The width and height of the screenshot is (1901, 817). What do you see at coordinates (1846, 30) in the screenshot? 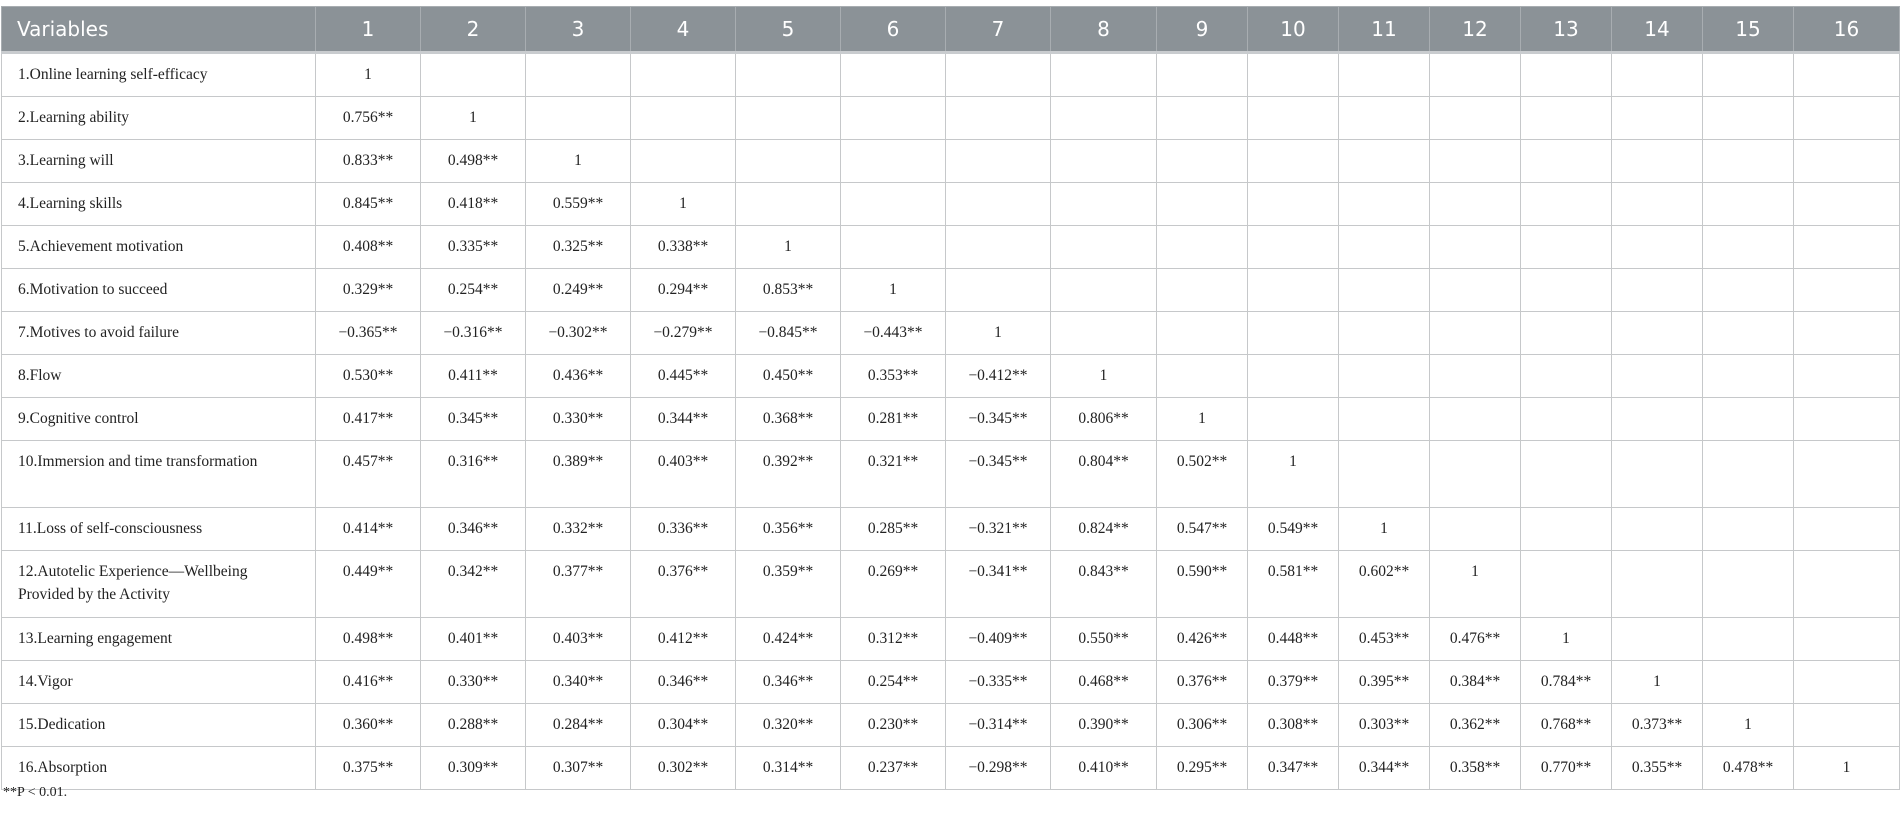
I see `header-col-16: 16` at bounding box center [1846, 30].